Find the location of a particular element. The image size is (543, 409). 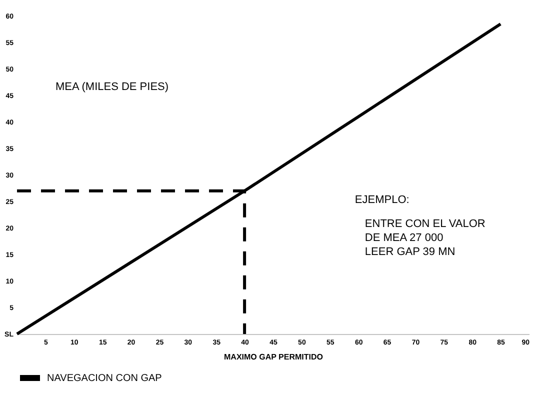

annotation: DE MEA 27 000 is located at coordinates (404, 238).